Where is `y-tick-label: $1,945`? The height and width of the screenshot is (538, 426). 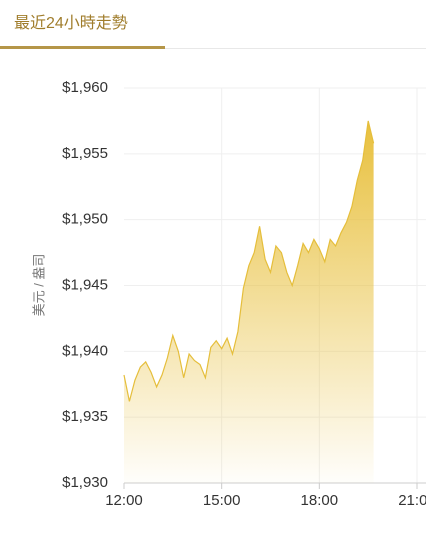 y-tick-label: $1,945 is located at coordinates (85, 284).